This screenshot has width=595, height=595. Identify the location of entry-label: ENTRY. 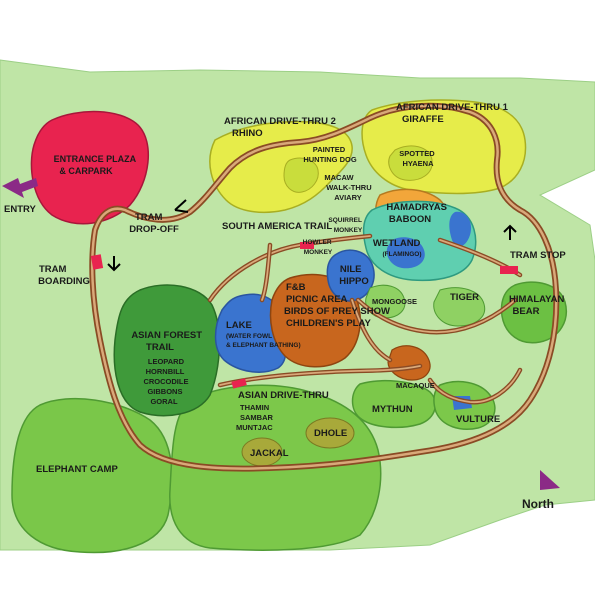
(20, 209).